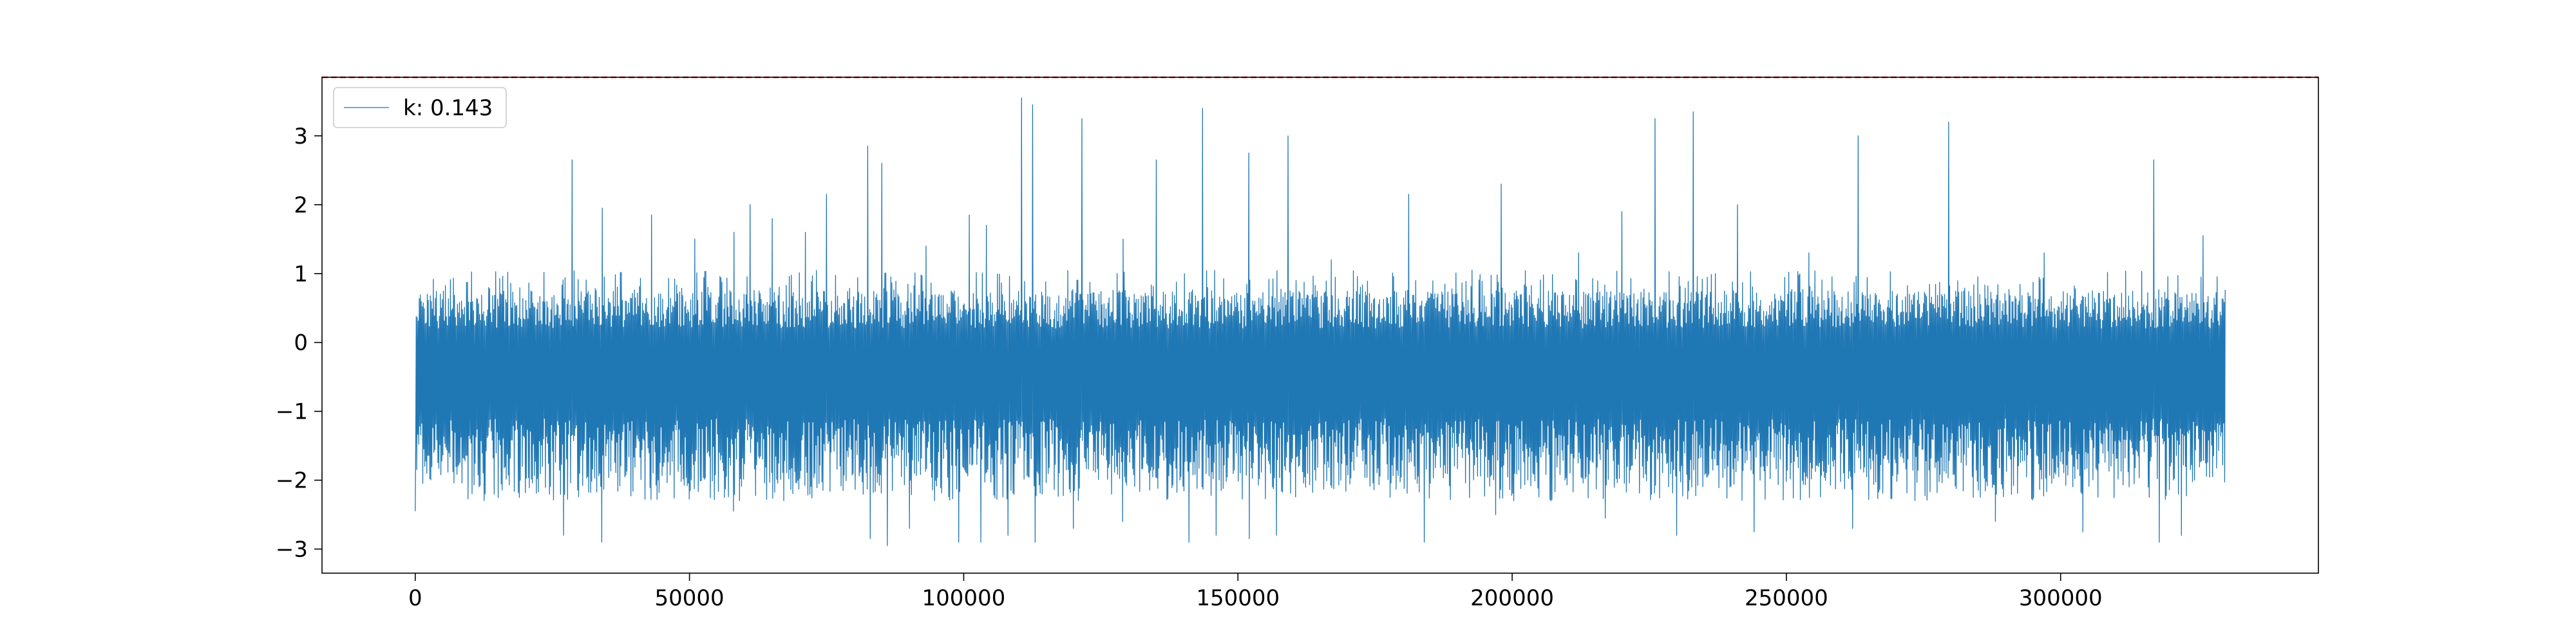 This screenshot has height=644, width=2576. I want to click on y-tick-label: −3, so click(292, 550).